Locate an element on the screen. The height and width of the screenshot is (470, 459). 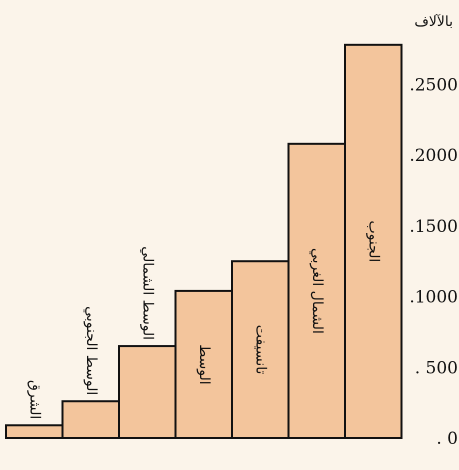
y-tick-label: . 500 is located at coordinates (436, 368).